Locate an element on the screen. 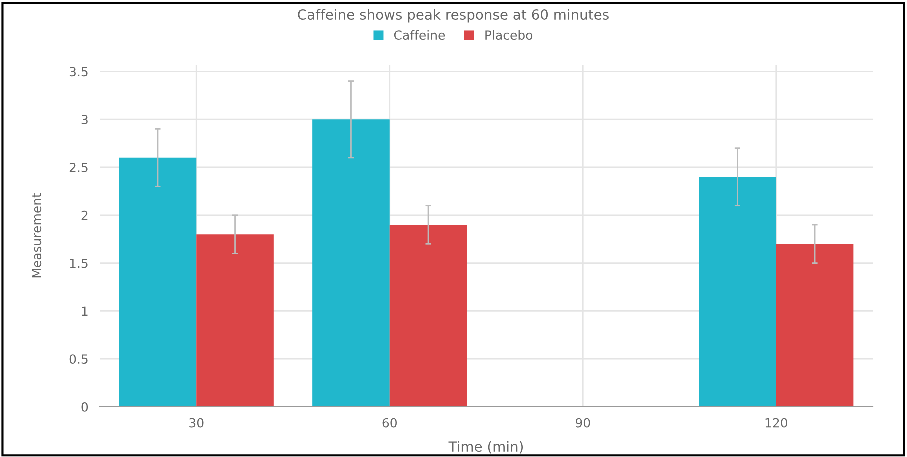 The width and height of the screenshot is (907, 457). y-tick-label: 1 is located at coordinates (85, 311).